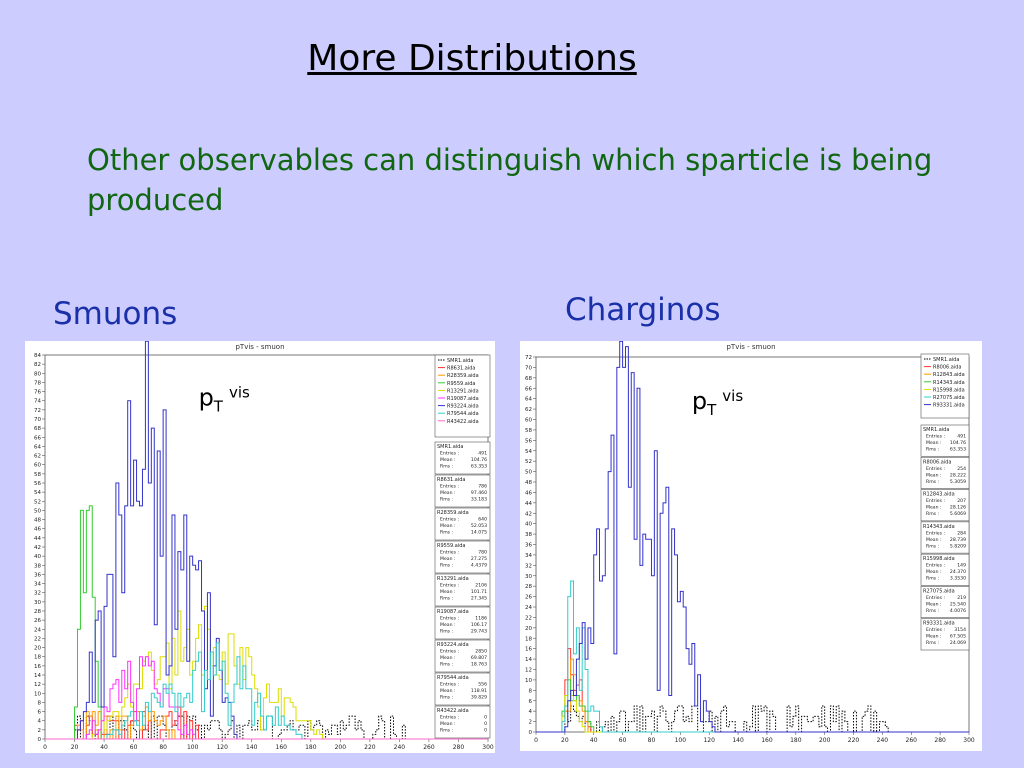 This screenshot has width=1024, height=768. I want to click on stats-value: 2850, so click(481, 652).